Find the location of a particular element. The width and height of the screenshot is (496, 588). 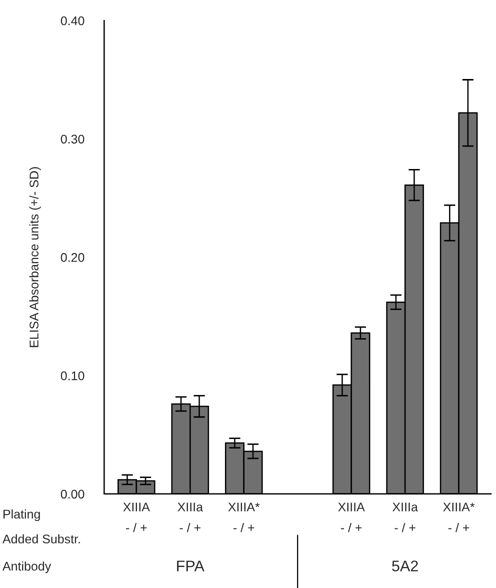

y-axis-title: ELISA Absorbance units (+/- SD) is located at coordinates (35, 257).